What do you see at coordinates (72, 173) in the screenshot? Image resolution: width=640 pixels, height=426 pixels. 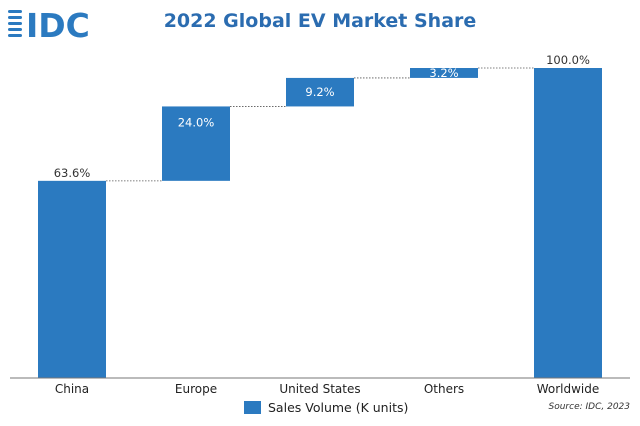 I see `data-label: 63.6%` at bounding box center [72, 173].